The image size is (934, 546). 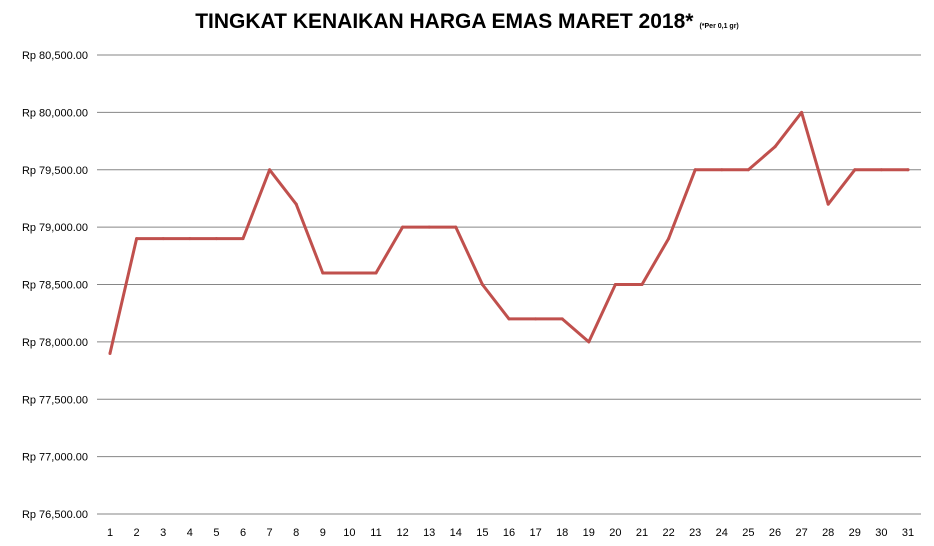 What do you see at coordinates (137, 533) in the screenshot?
I see `x-tick-label: 2` at bounding box center [137, 533].